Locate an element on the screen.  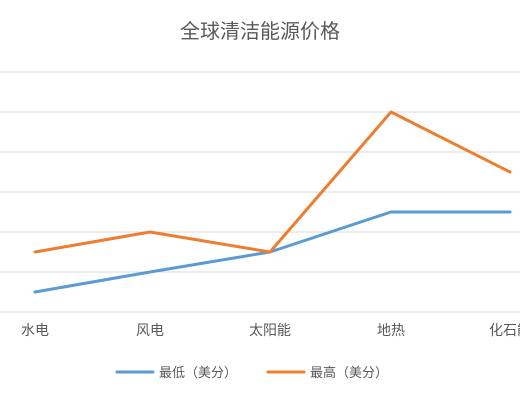
x-tick-label: 太阳能 is located at coordinates (270, 331).